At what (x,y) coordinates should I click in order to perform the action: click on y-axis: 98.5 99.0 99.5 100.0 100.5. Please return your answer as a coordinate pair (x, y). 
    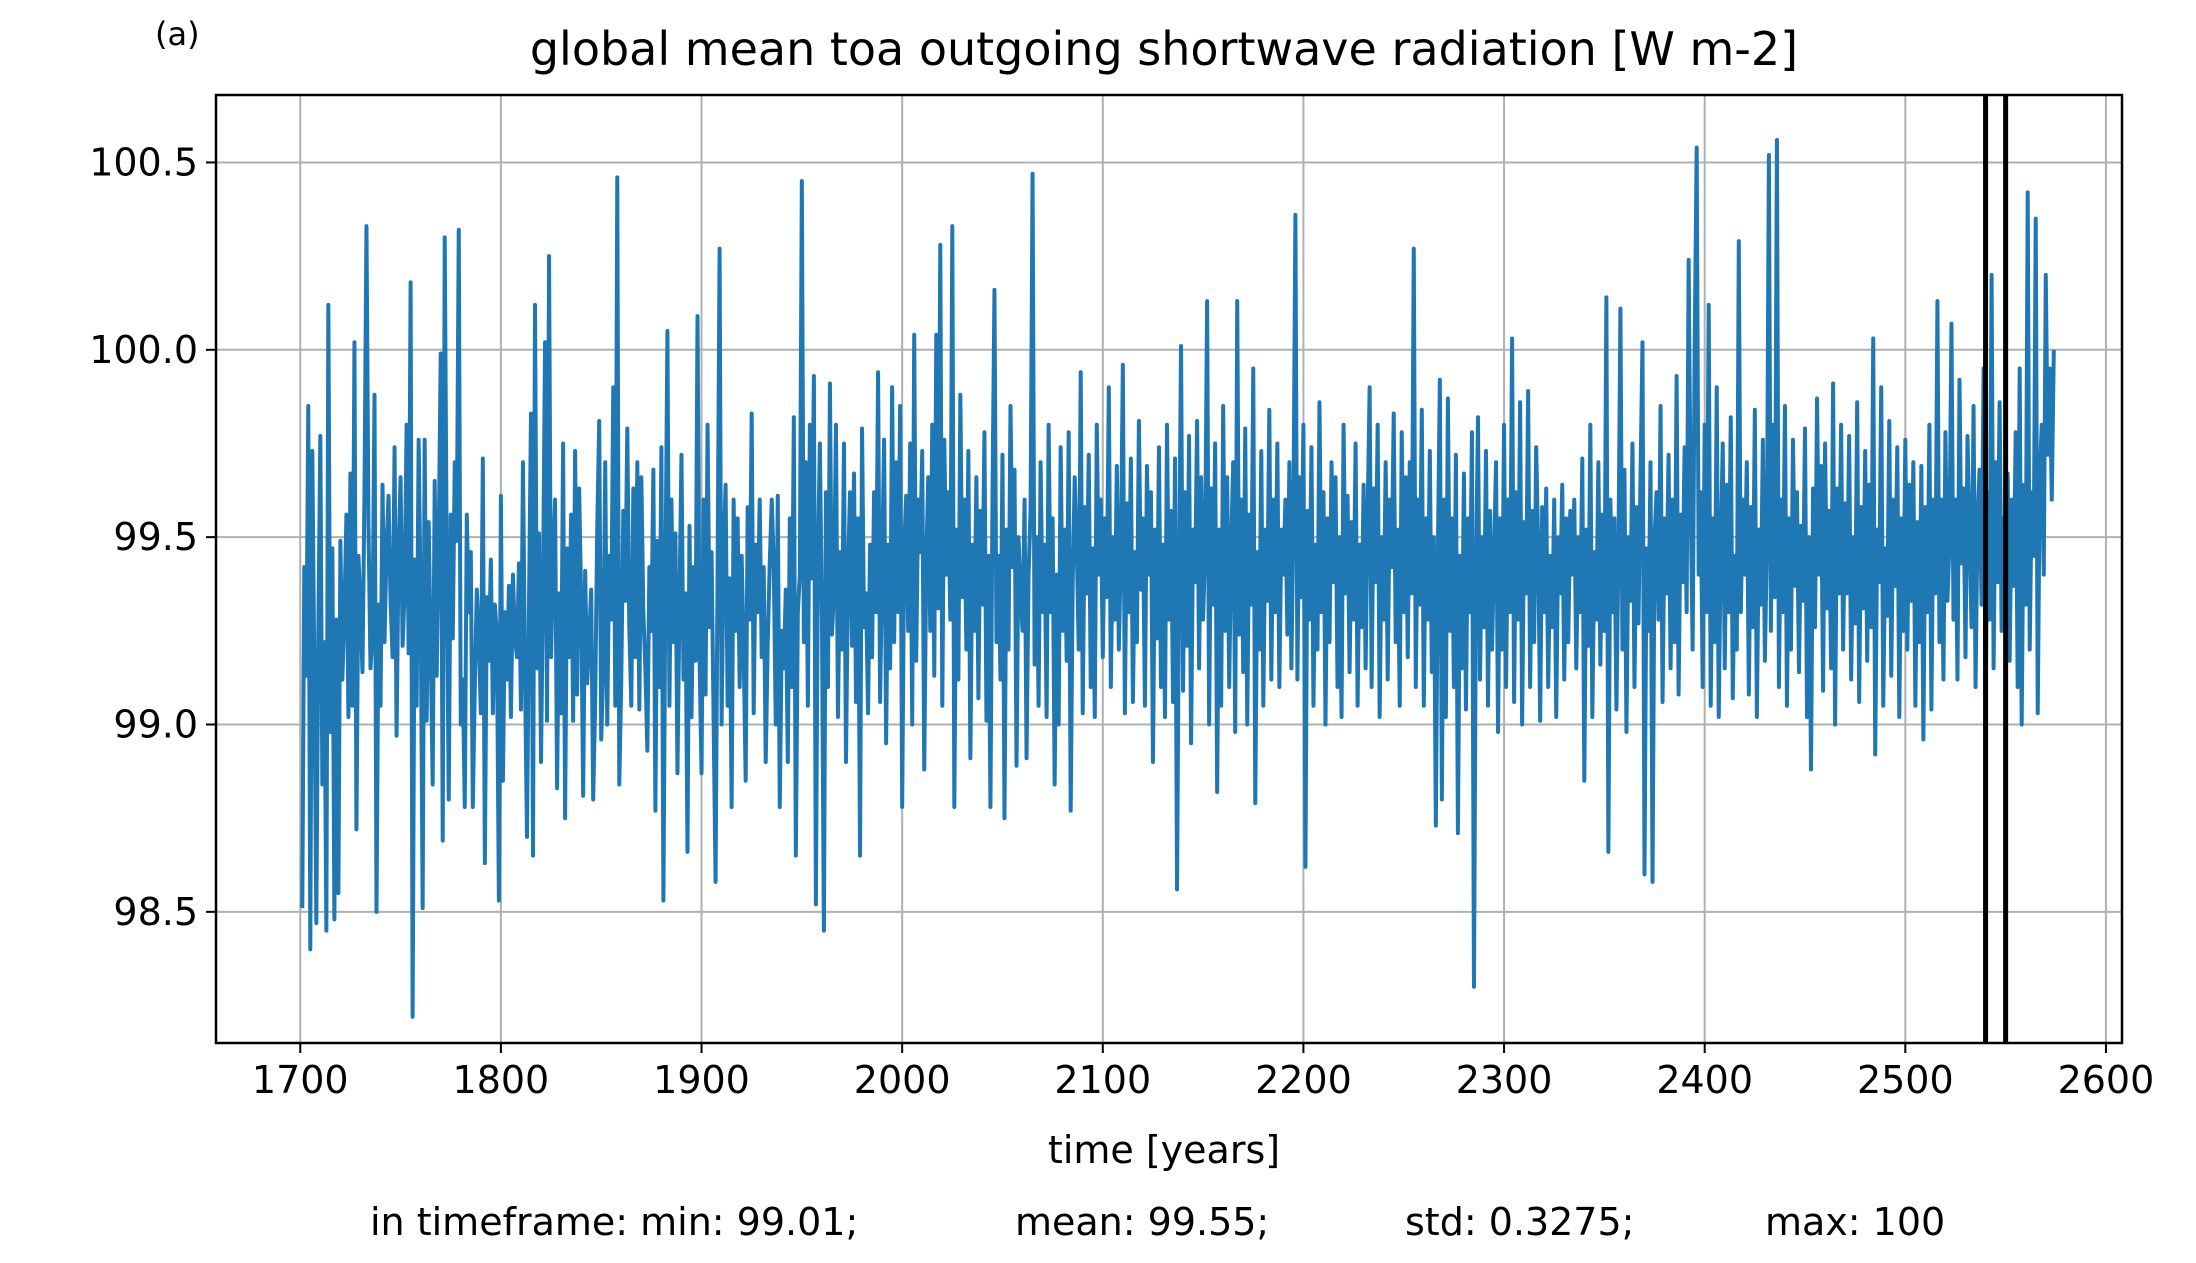
    Looking at the image, I should click on (152, 537).